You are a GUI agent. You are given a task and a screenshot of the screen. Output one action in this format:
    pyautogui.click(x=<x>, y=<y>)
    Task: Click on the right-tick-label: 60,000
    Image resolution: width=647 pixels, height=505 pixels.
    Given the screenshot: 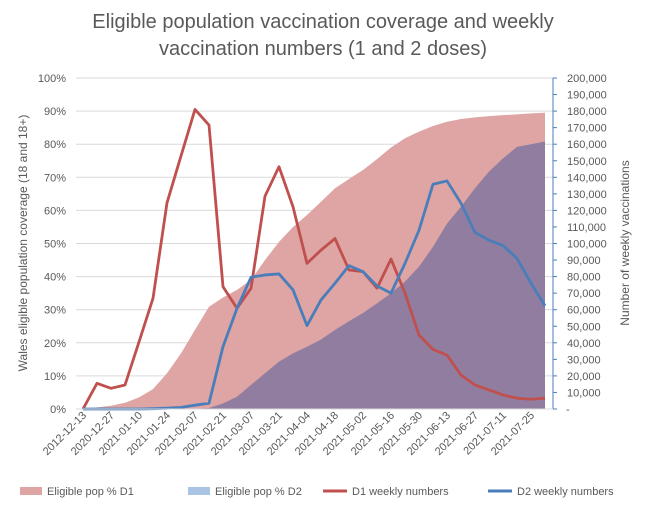 What is the action you would take?
    pyautogui.click(x=584, y=311)
    